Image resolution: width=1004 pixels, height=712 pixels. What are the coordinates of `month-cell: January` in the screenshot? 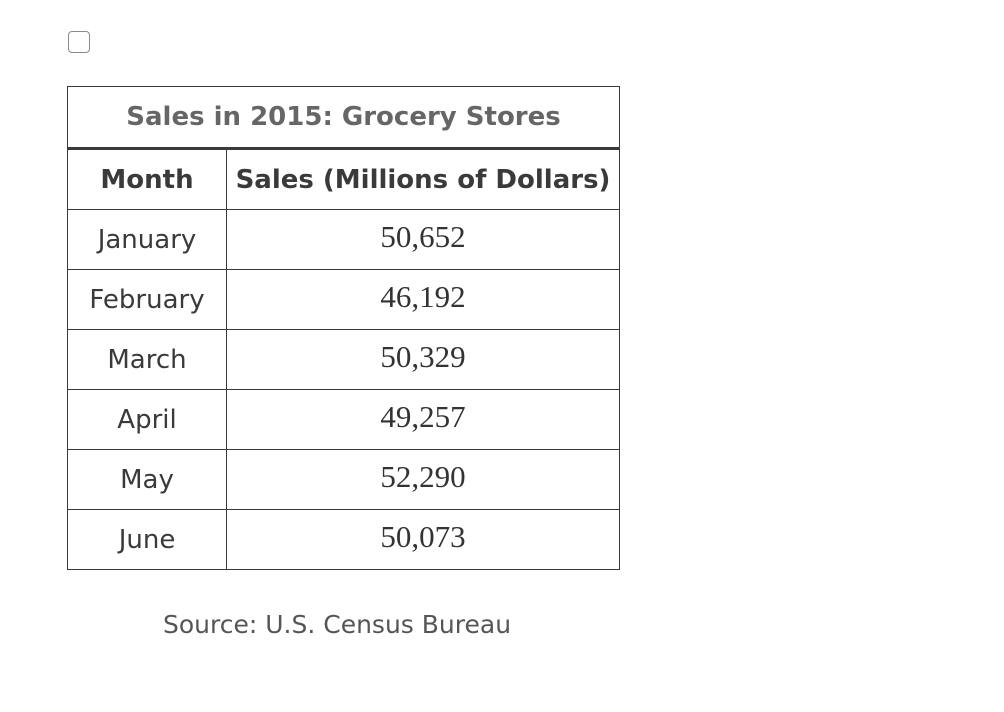 It's located at (147, 239).